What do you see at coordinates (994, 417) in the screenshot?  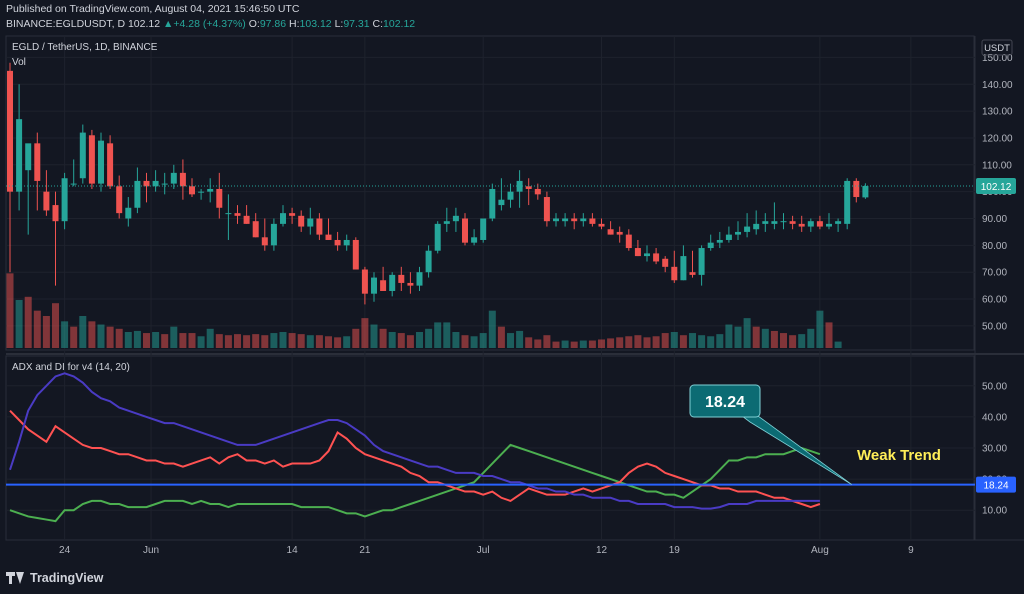 I see `adx-tick-label: 40.00` at bounding box center [994, 417].